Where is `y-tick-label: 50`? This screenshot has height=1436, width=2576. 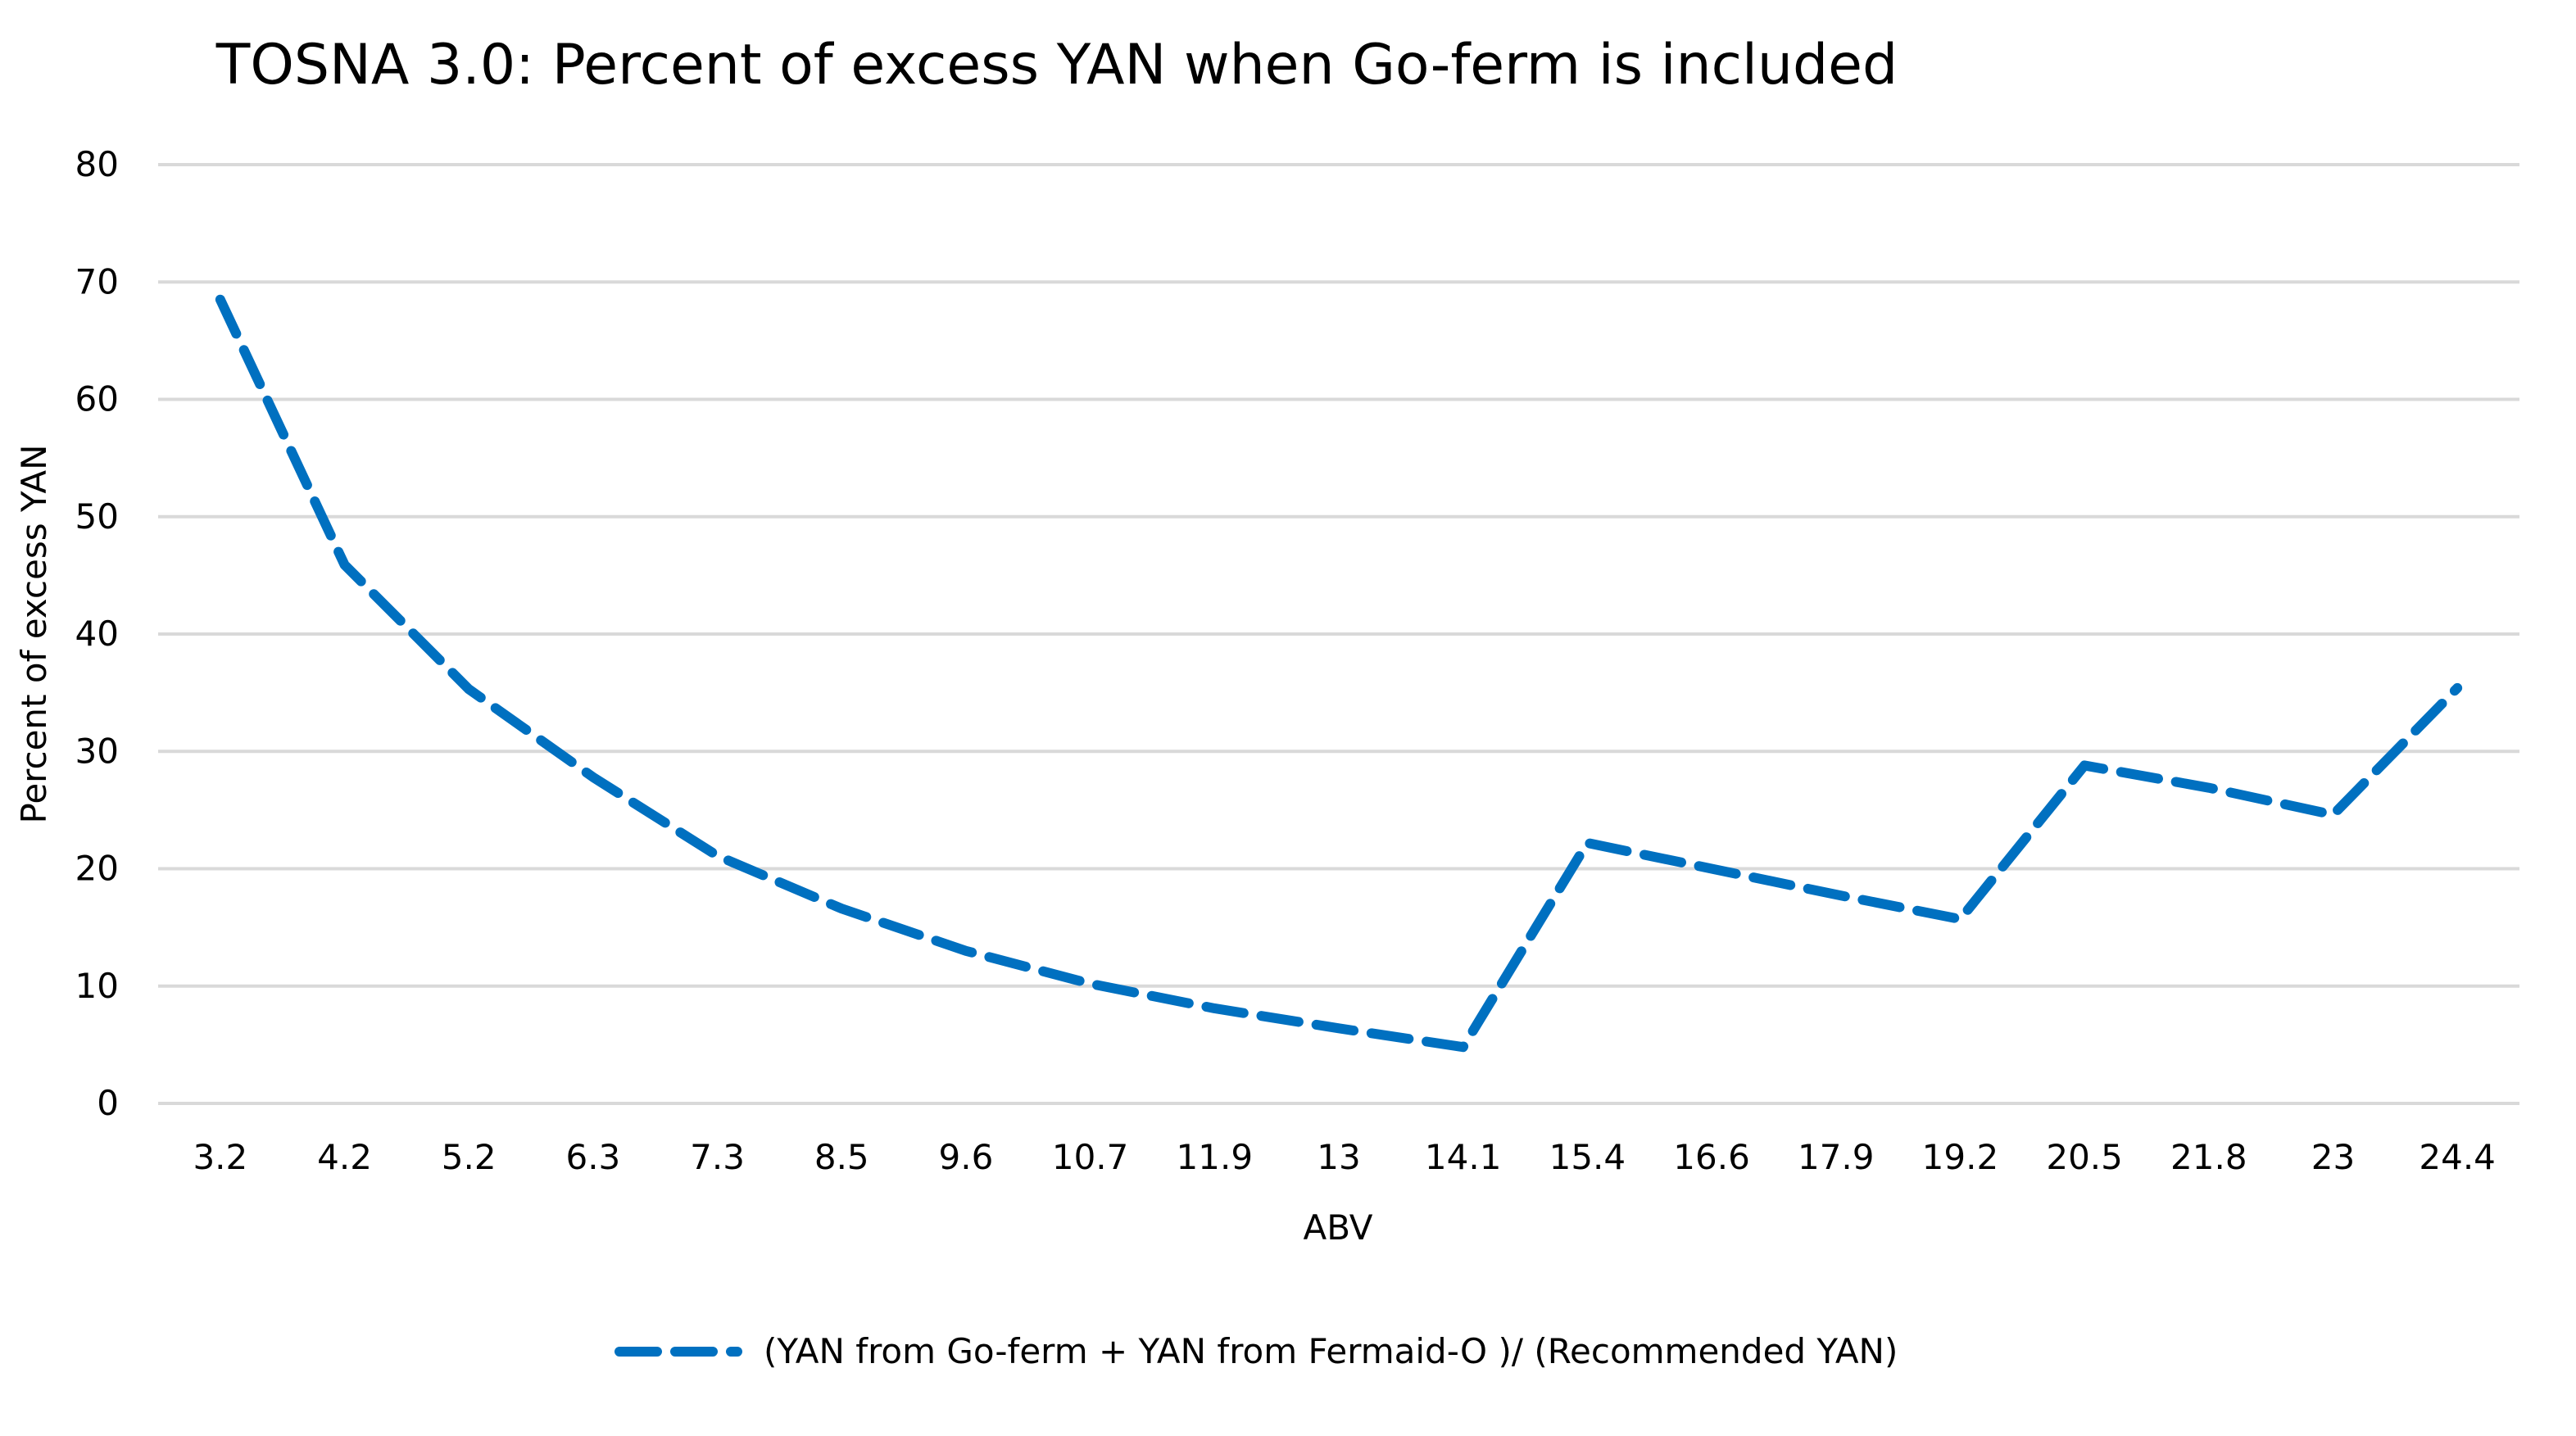
y-tick-label: 50 is located at coordinates (97, 516).